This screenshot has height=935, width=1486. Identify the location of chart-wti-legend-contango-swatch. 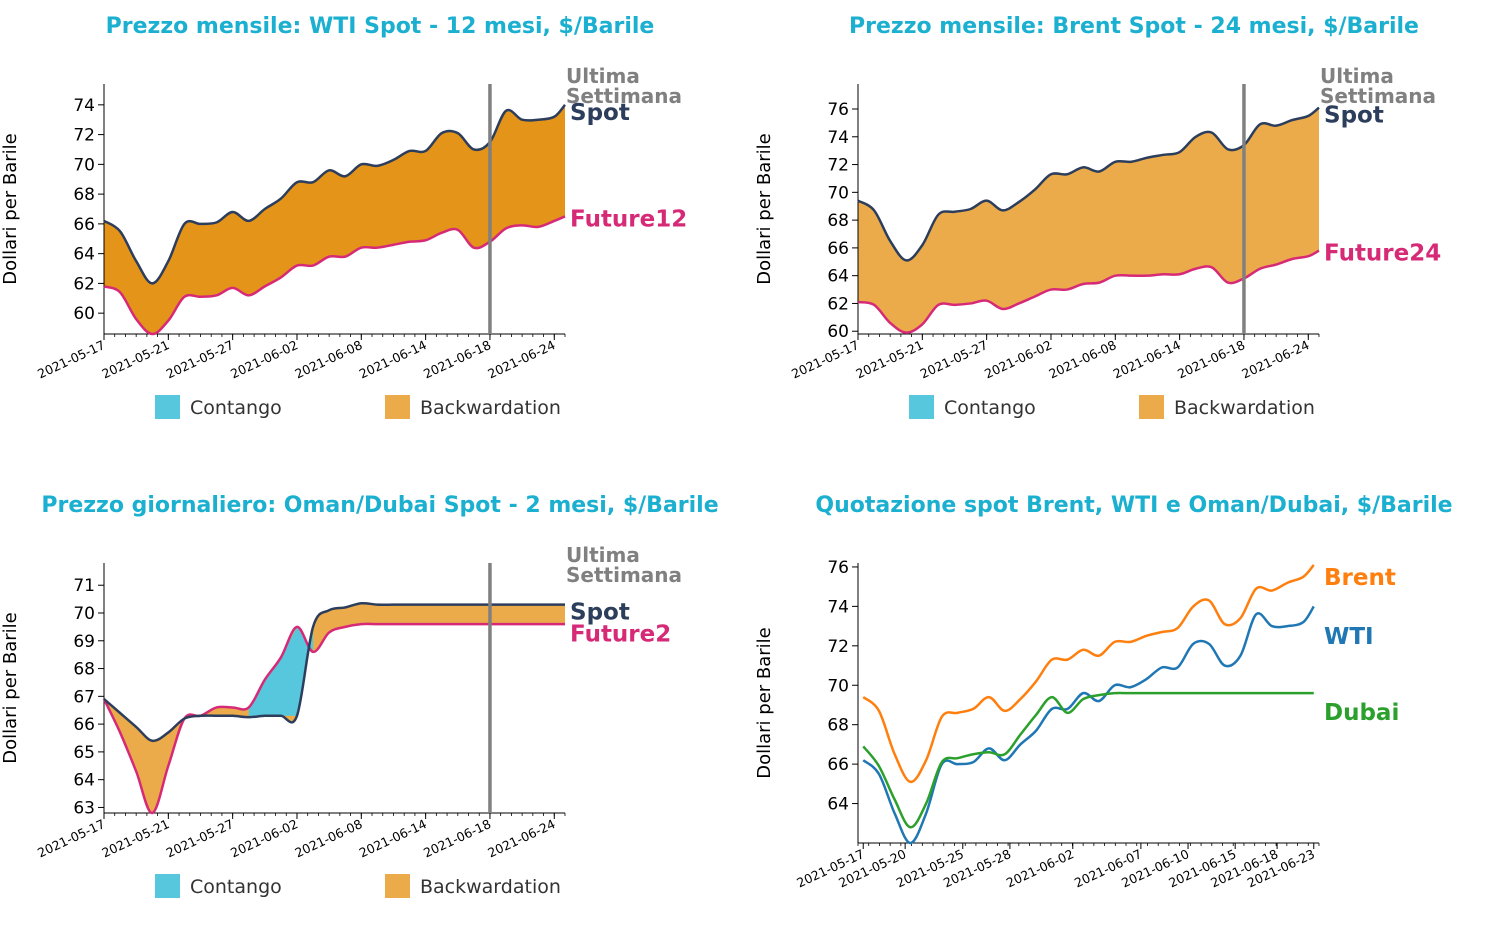
(167, 407).